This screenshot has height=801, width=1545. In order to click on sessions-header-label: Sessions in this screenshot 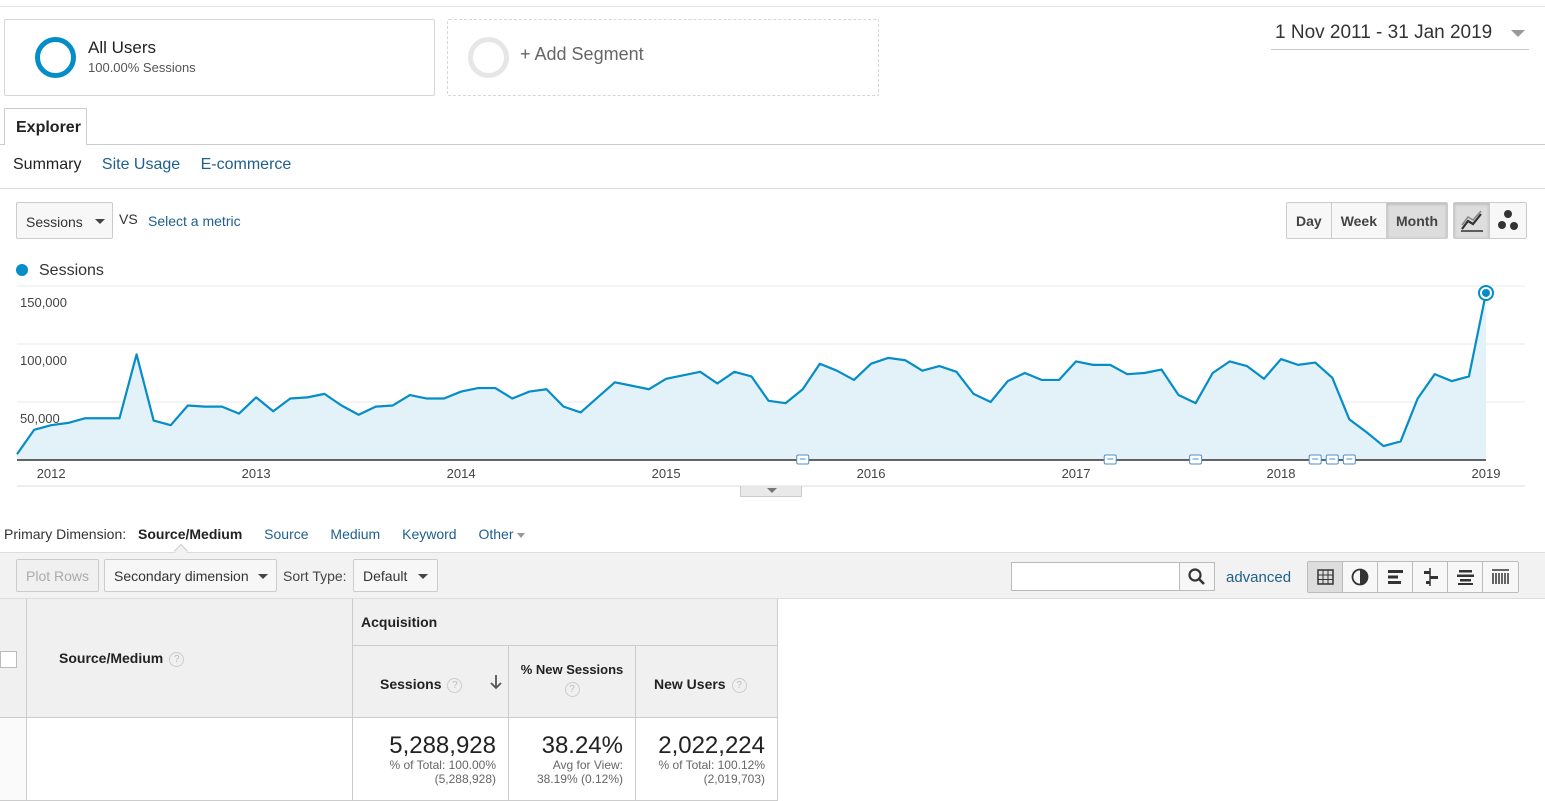, I will do `click(411, 684)`.